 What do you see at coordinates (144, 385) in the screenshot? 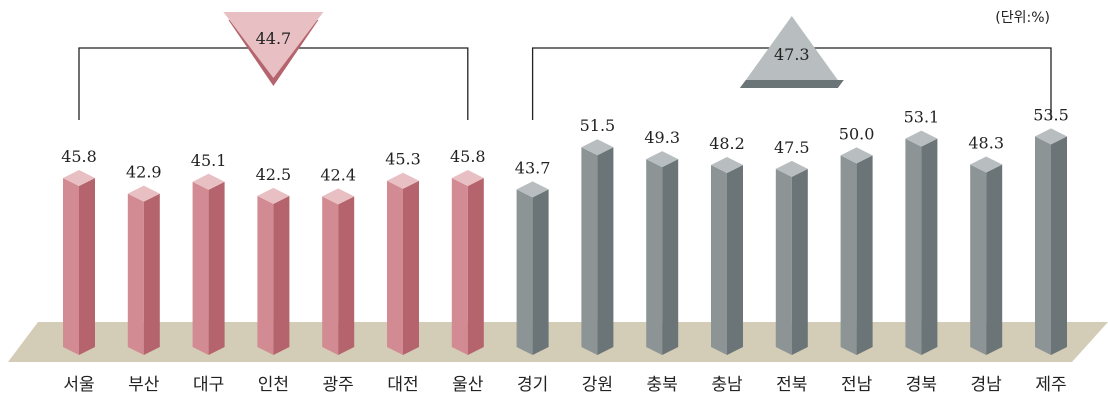
I see `category-label-1: 부산` at bounding box center [144, 385].